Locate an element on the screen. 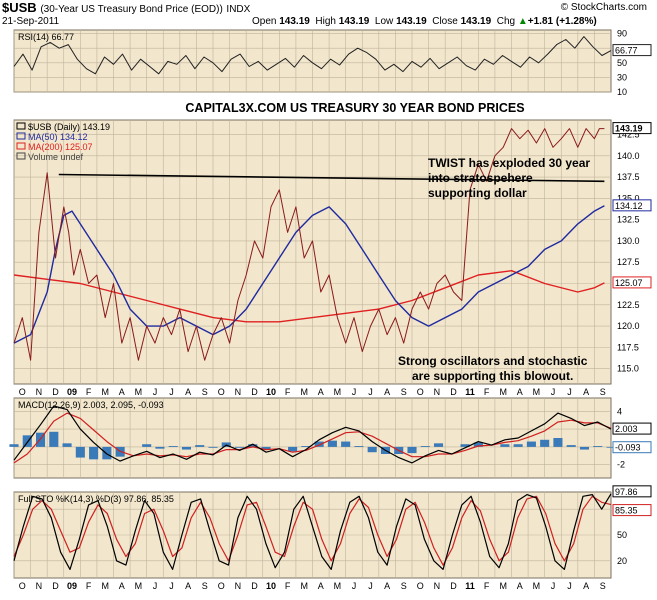 The height and width of the screenshot is (600, 657). annotation-oscillators-line2: are supporting this blowout. is located at coordinates (492, 376).